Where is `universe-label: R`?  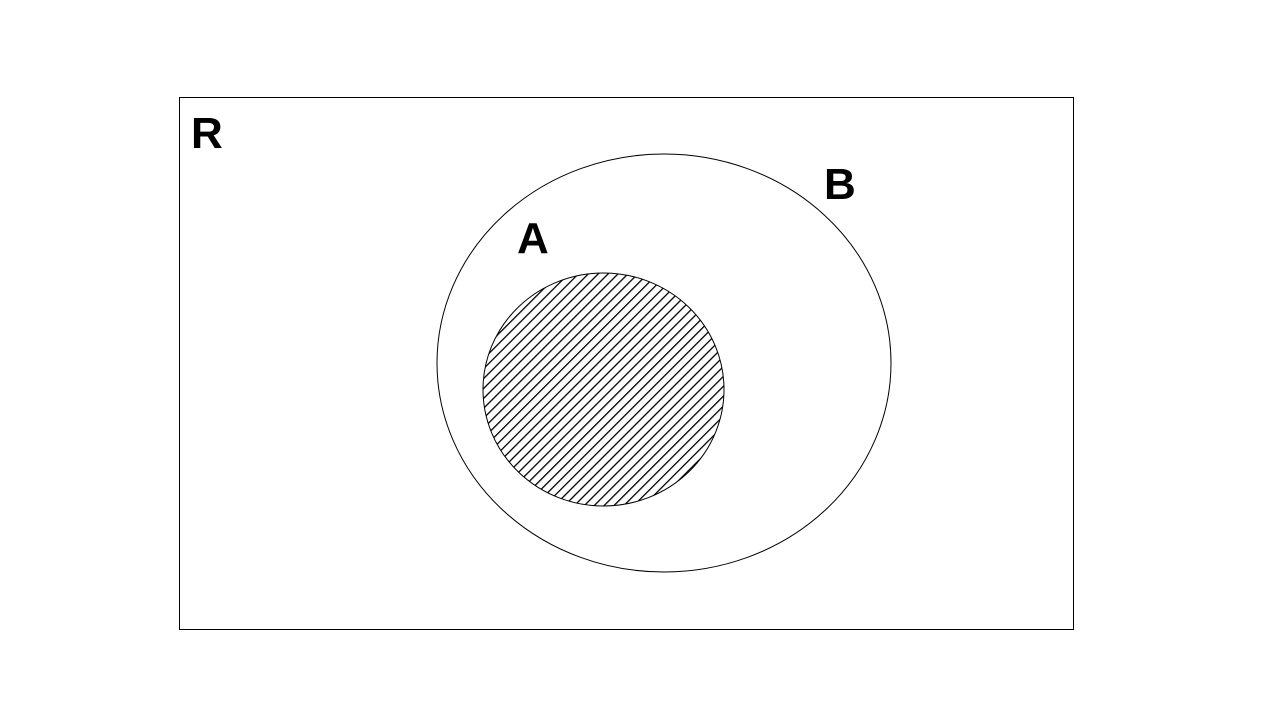 universe-label: R is located at coordinates (207, 133).